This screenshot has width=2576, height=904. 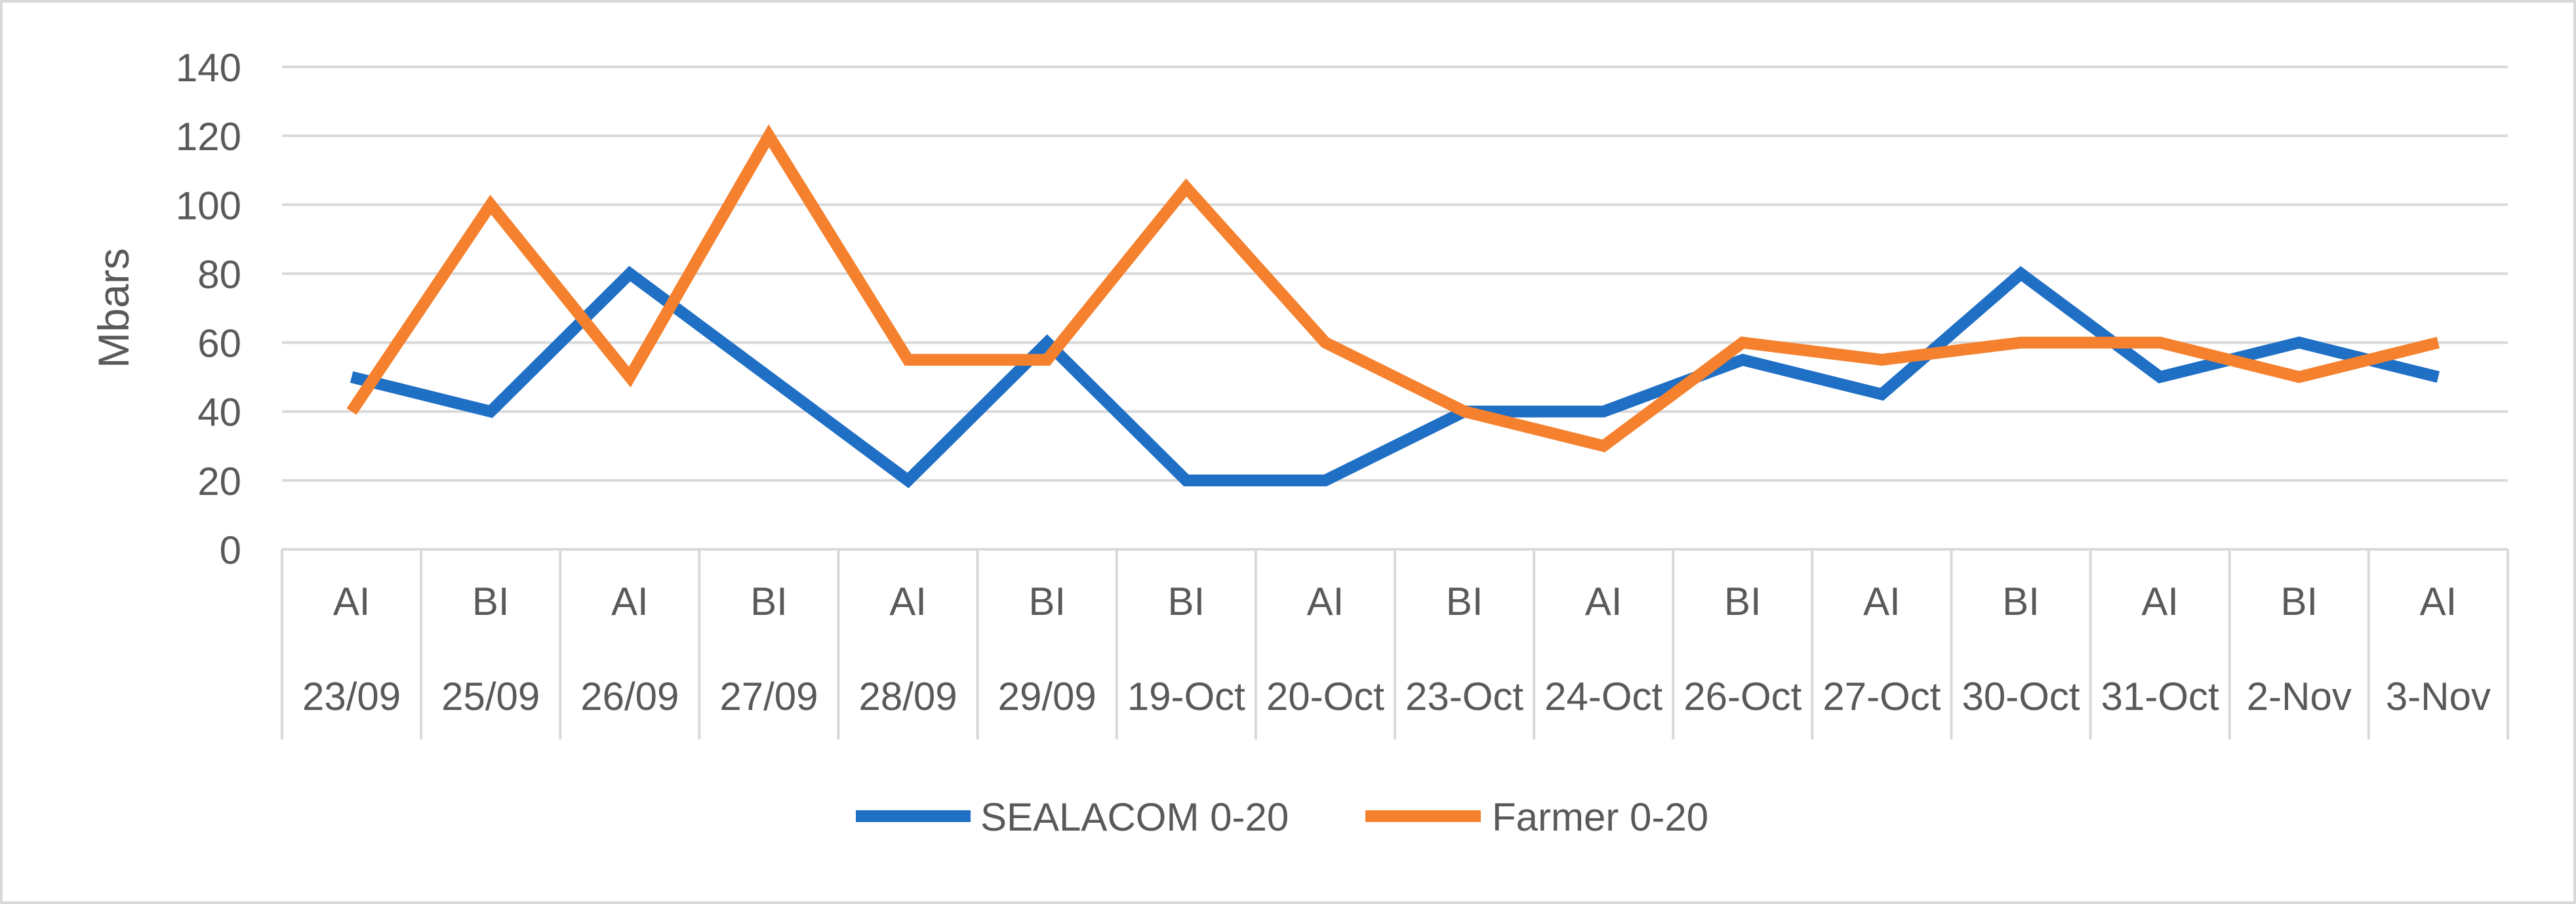 What do you see at coordinates (2438, 697) in the screenshot?
I see `x-tick-date-label: 3-Nov` at bounding box center [2438, 697].